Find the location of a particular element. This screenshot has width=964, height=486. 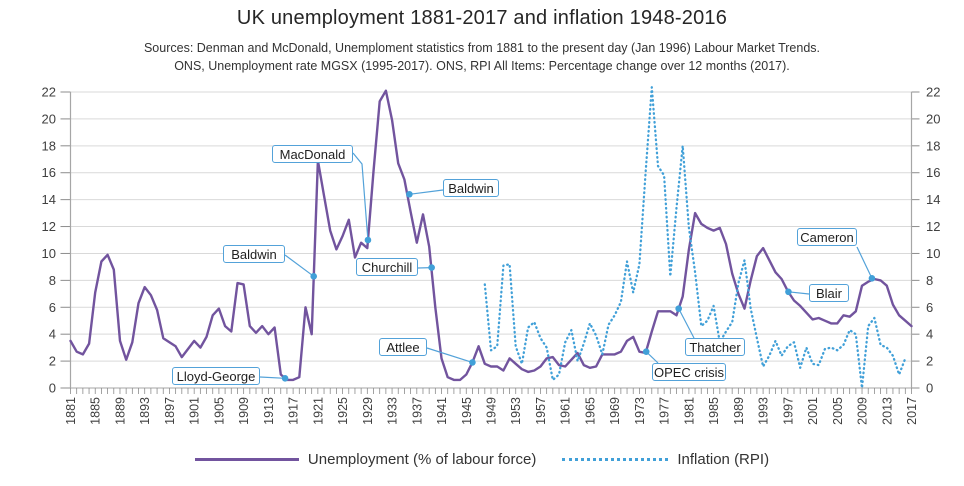

x-axis-label: 1985 is located at coordinates (714, 411).